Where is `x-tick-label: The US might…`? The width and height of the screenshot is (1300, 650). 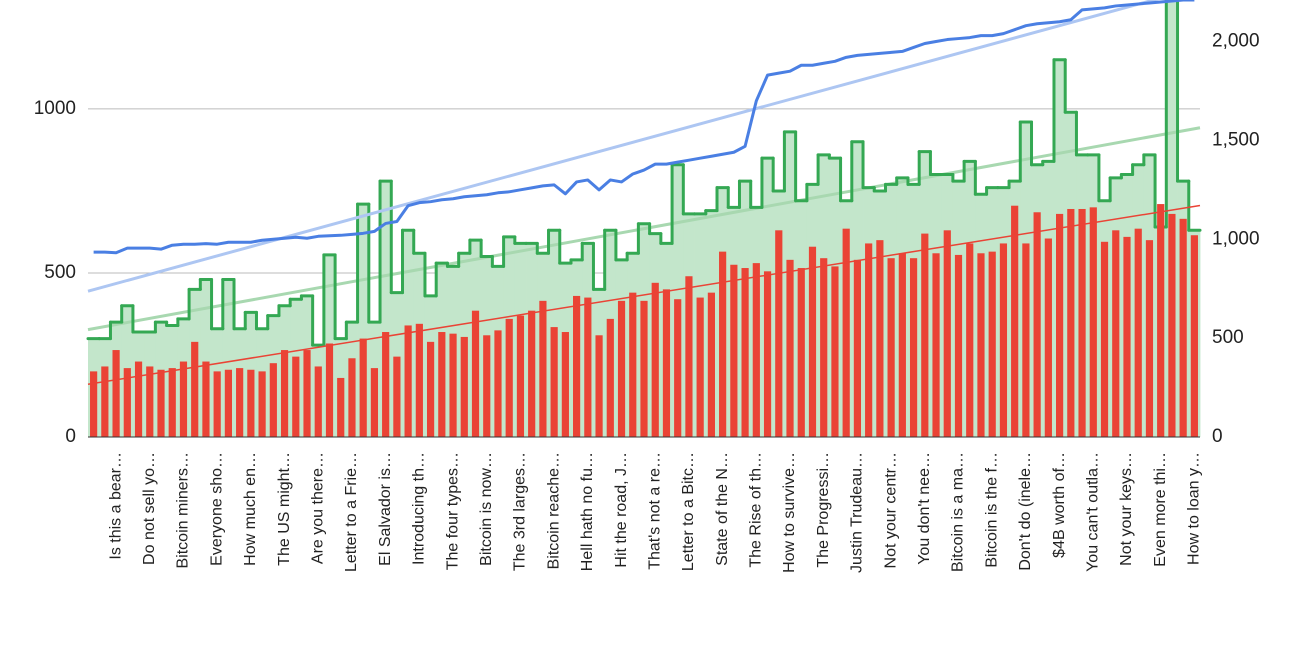
x-tick-label: The US might… is located at coordinates (284, 509).